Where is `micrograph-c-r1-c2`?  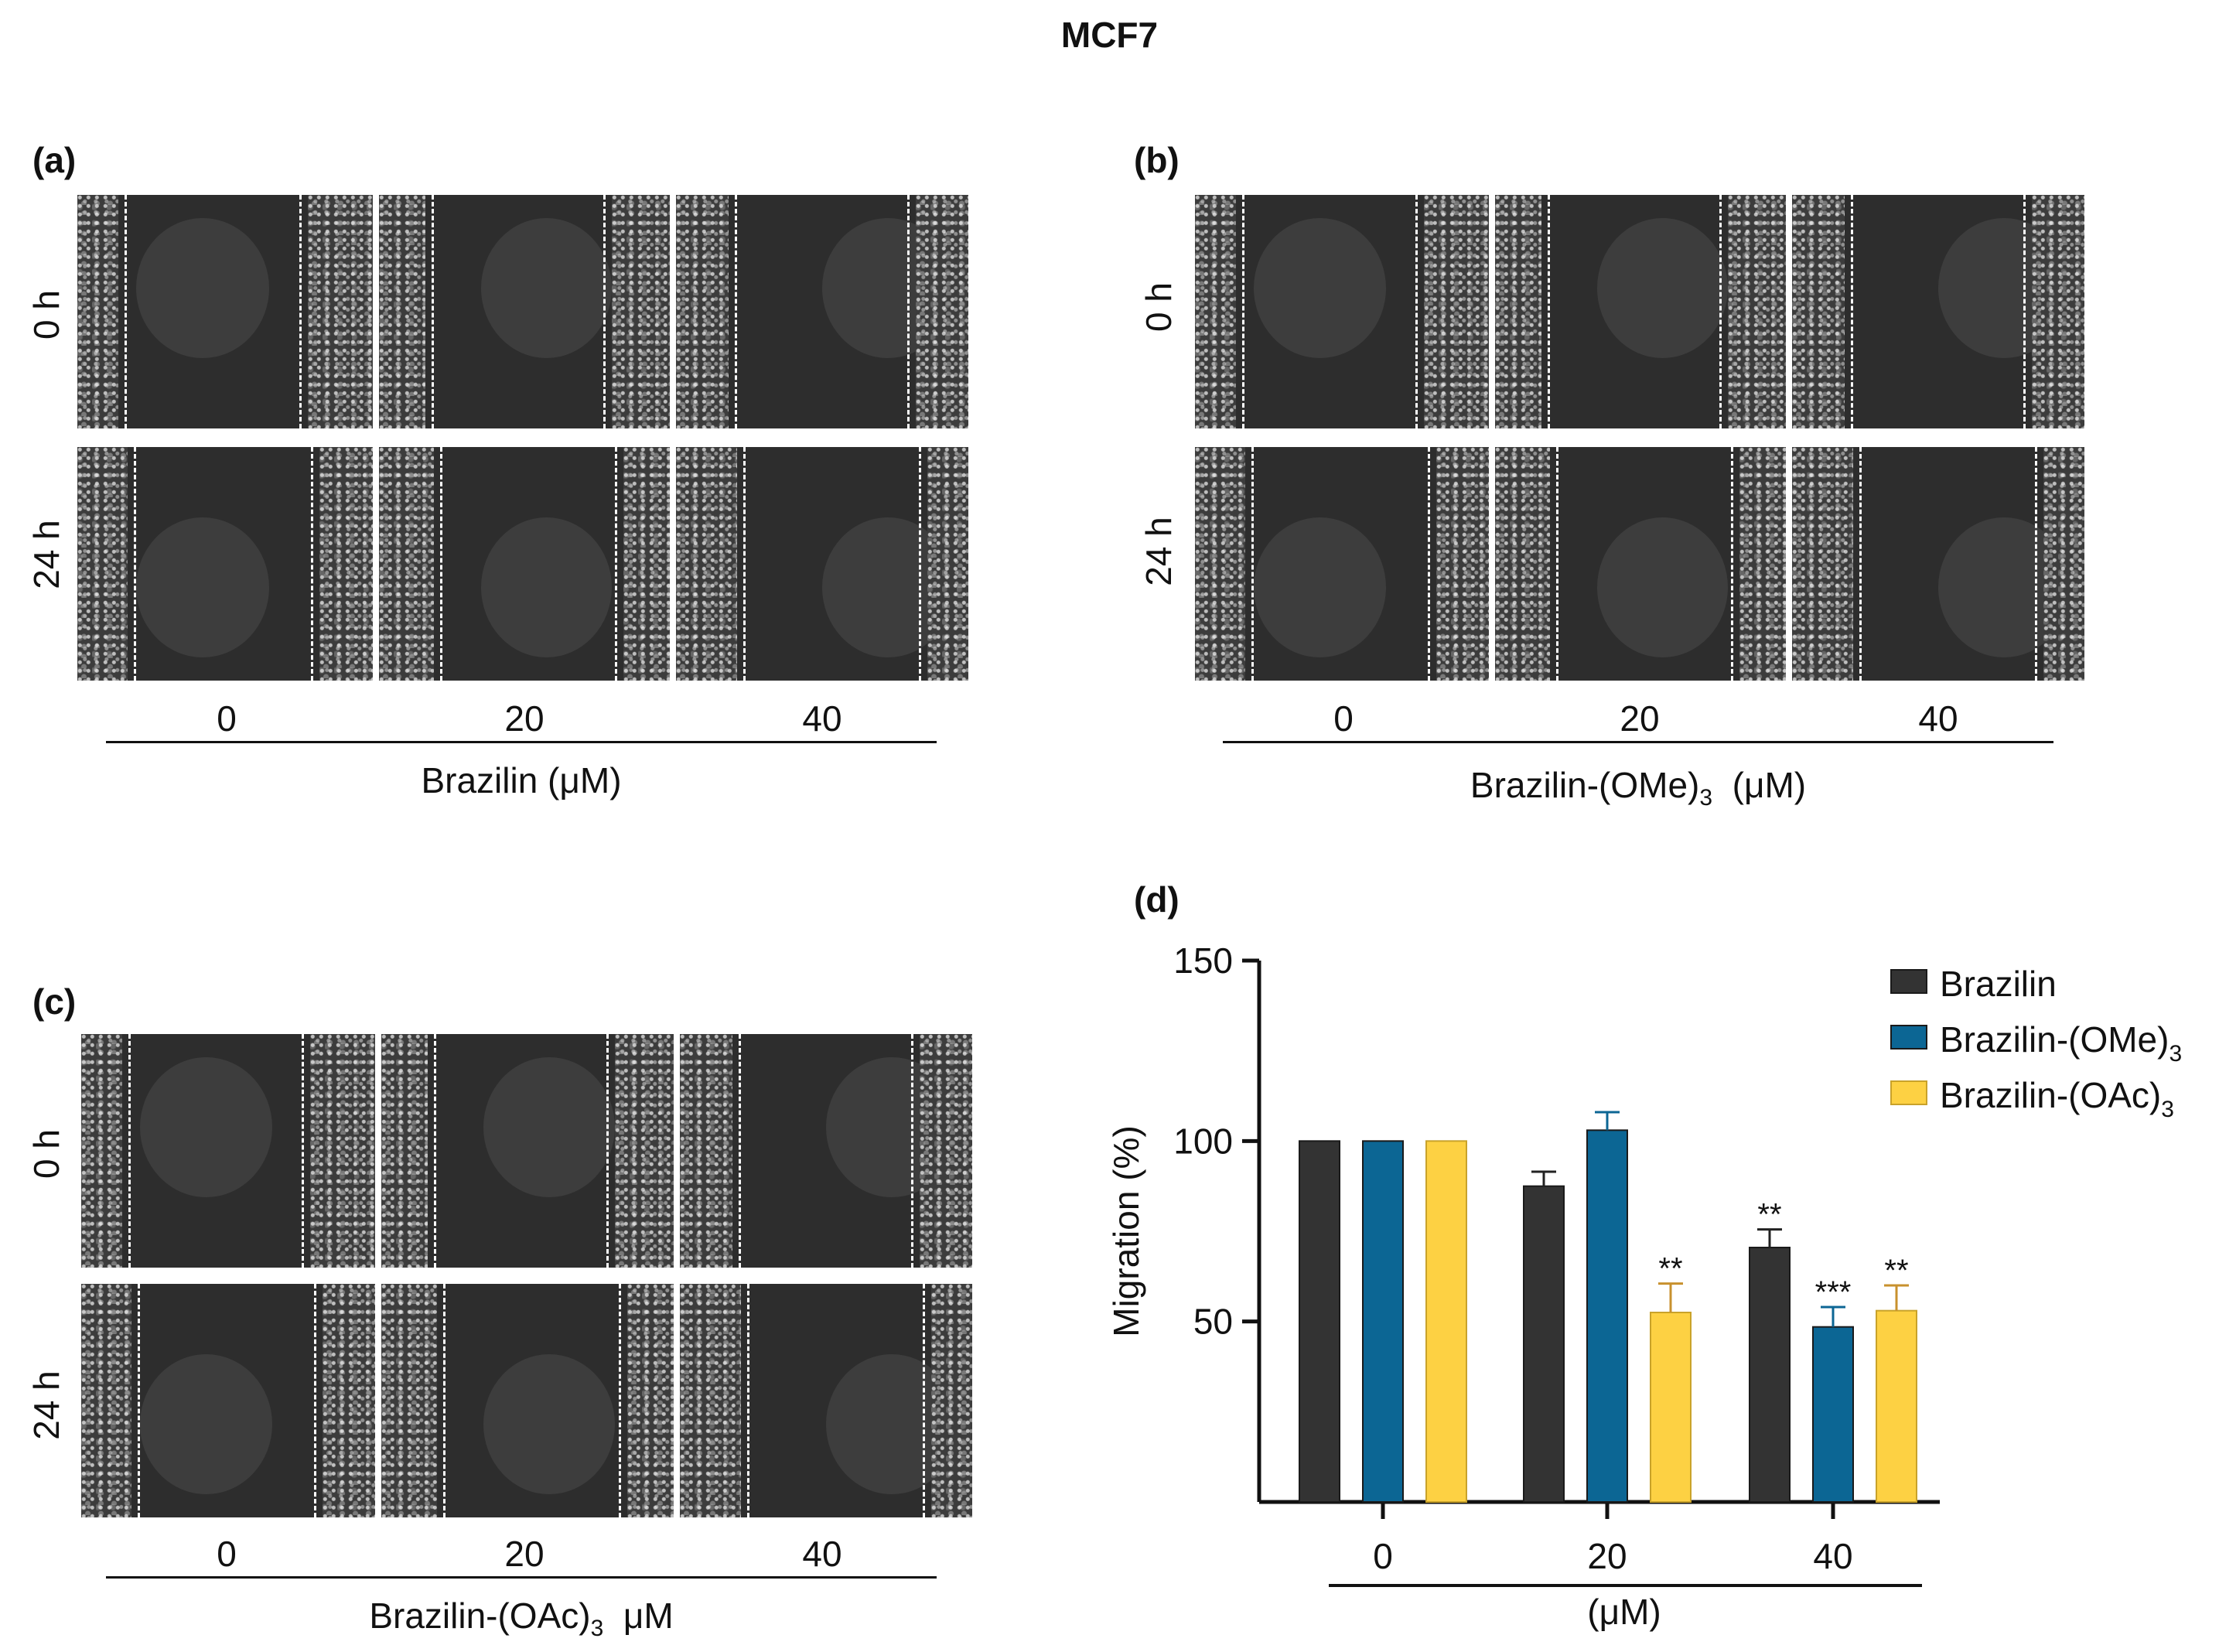 micrograph-c-r1-c2 is located at coordinates (826, 1400).